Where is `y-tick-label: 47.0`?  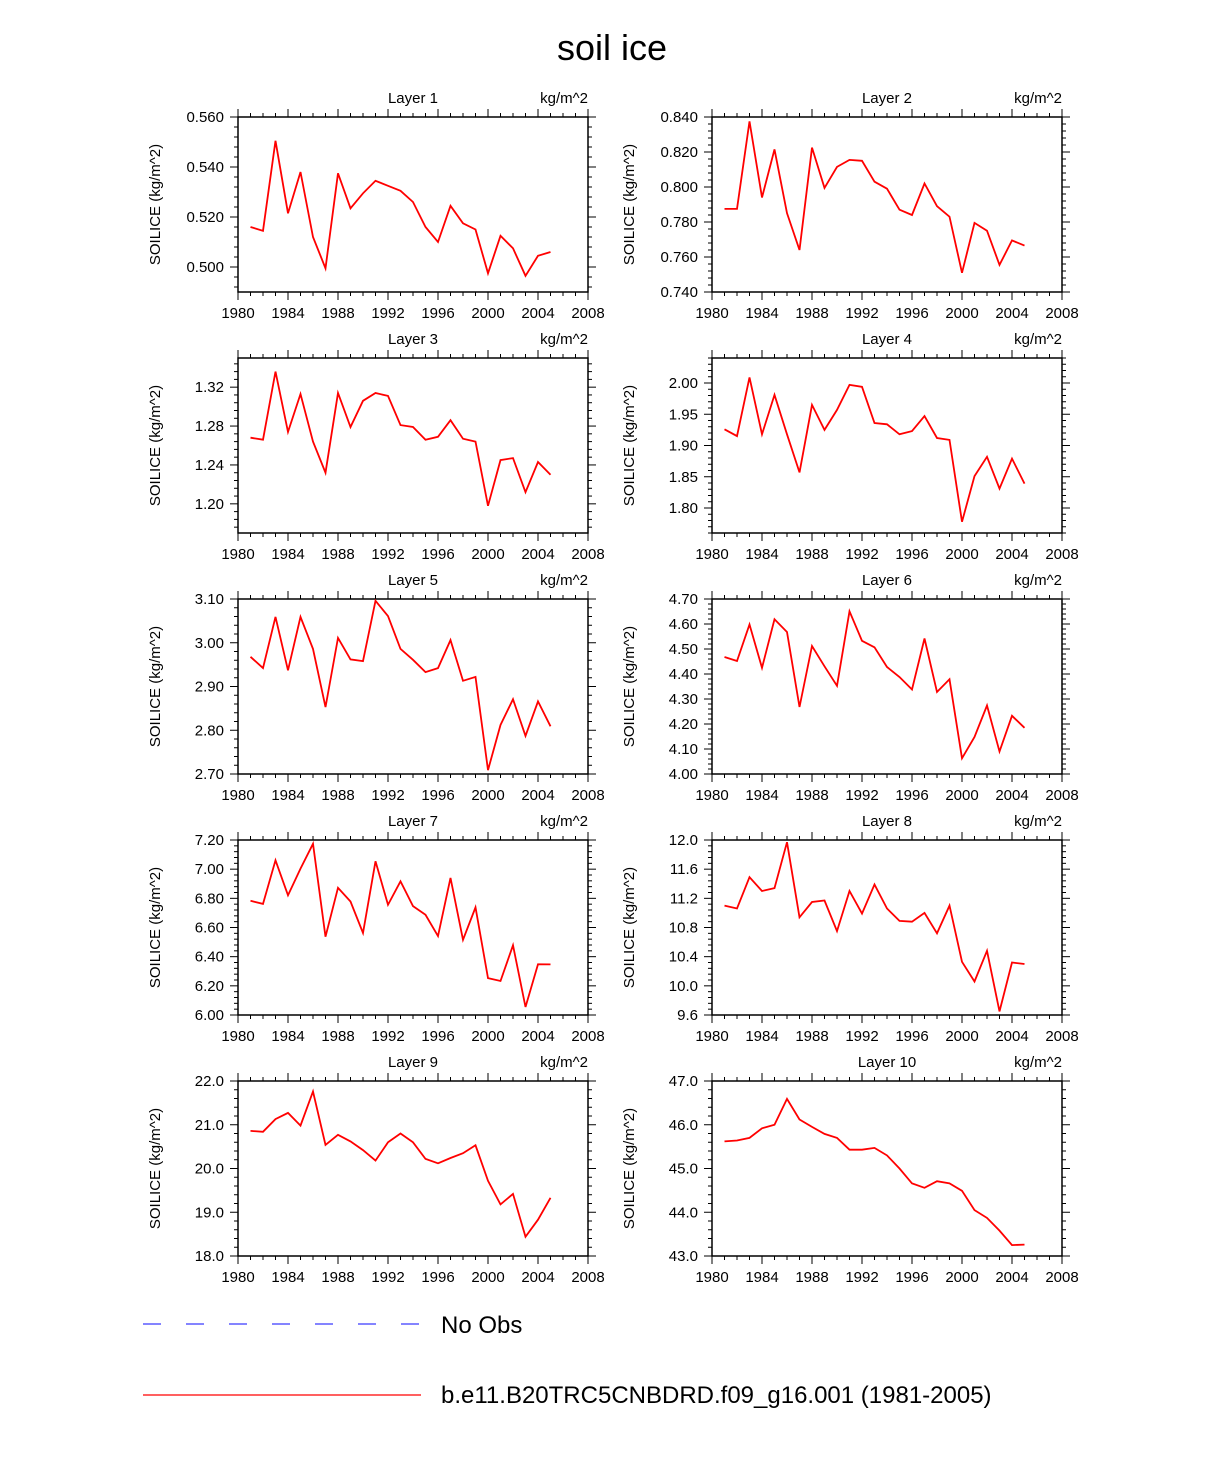 y-tick-label: 47.0 is located at coordinates (683, 1081).